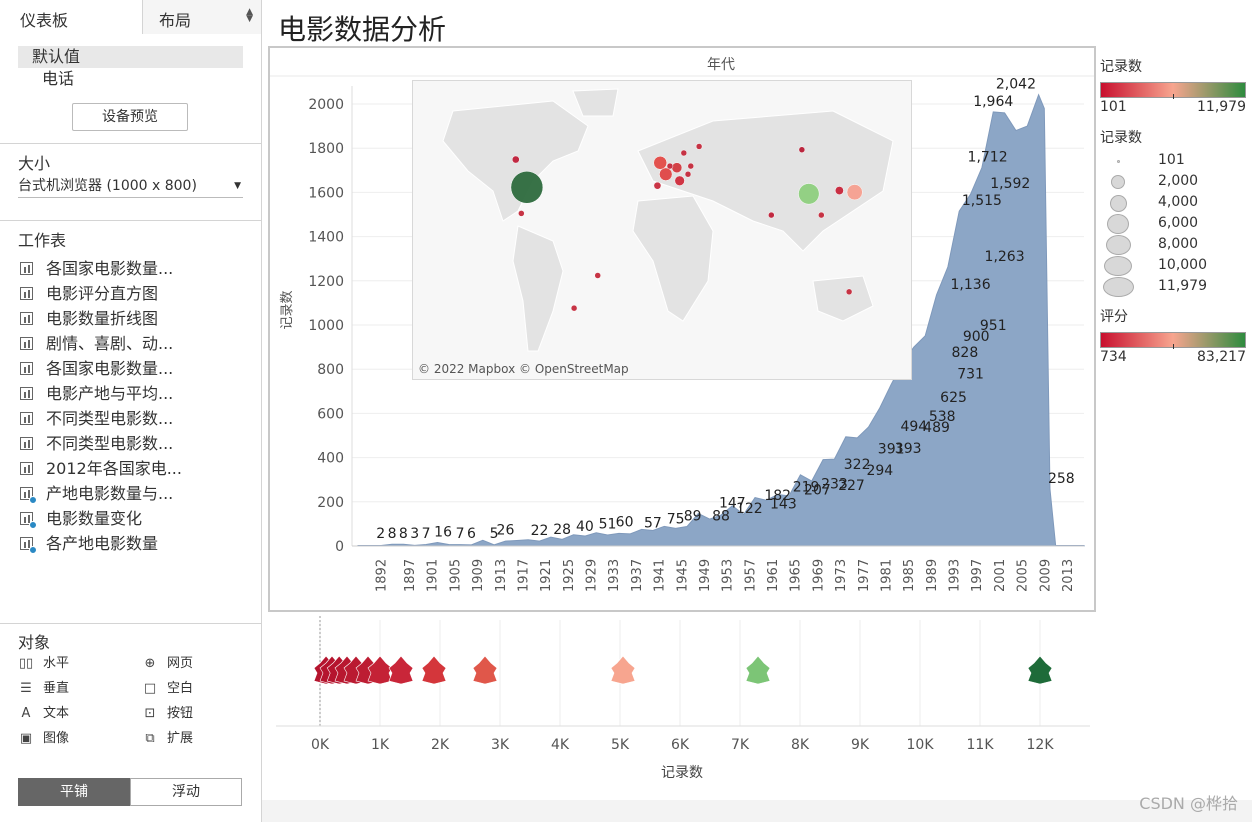 The image size is (1252, 822). Describe the element at coordinates (237, 186) in the screenshot. I see `chevron-down-icon: ▼` at that location.